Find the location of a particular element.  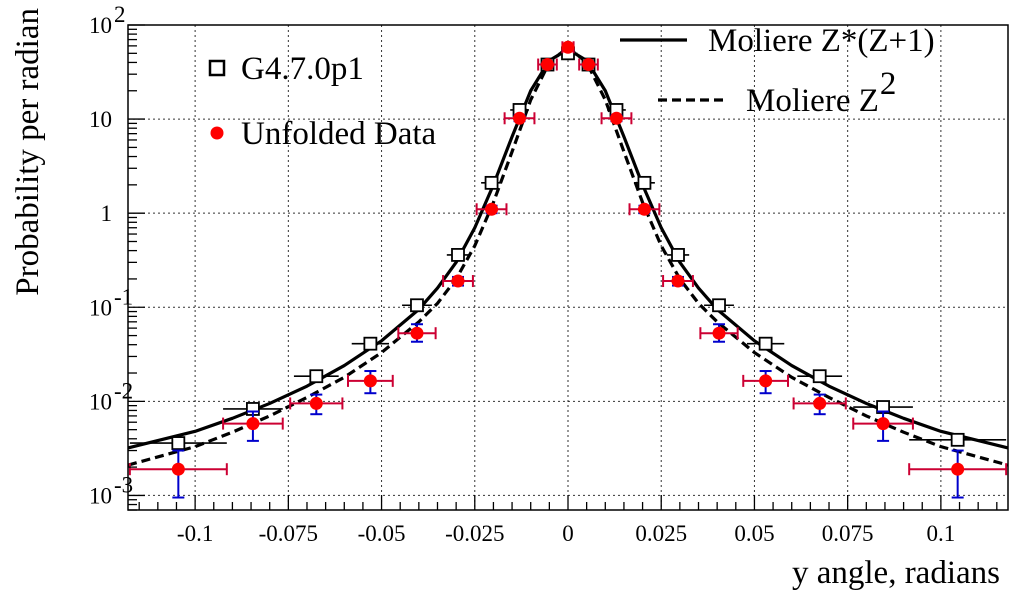

legend-label: Moliere Z*(Z+1) is located at coordinates (821, 41).